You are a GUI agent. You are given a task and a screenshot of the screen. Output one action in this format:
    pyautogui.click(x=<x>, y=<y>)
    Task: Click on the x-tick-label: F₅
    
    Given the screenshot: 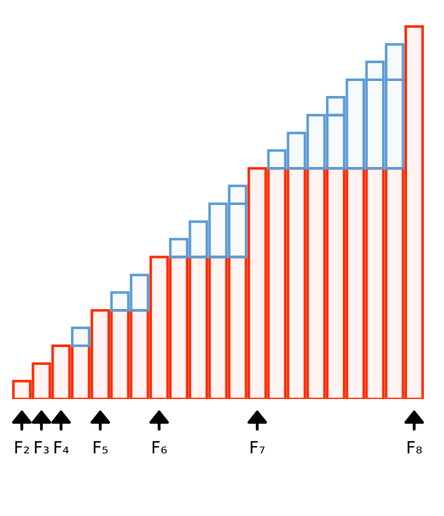 What is the action you would take?
    pyautogui.click(x=101, y=447)
    